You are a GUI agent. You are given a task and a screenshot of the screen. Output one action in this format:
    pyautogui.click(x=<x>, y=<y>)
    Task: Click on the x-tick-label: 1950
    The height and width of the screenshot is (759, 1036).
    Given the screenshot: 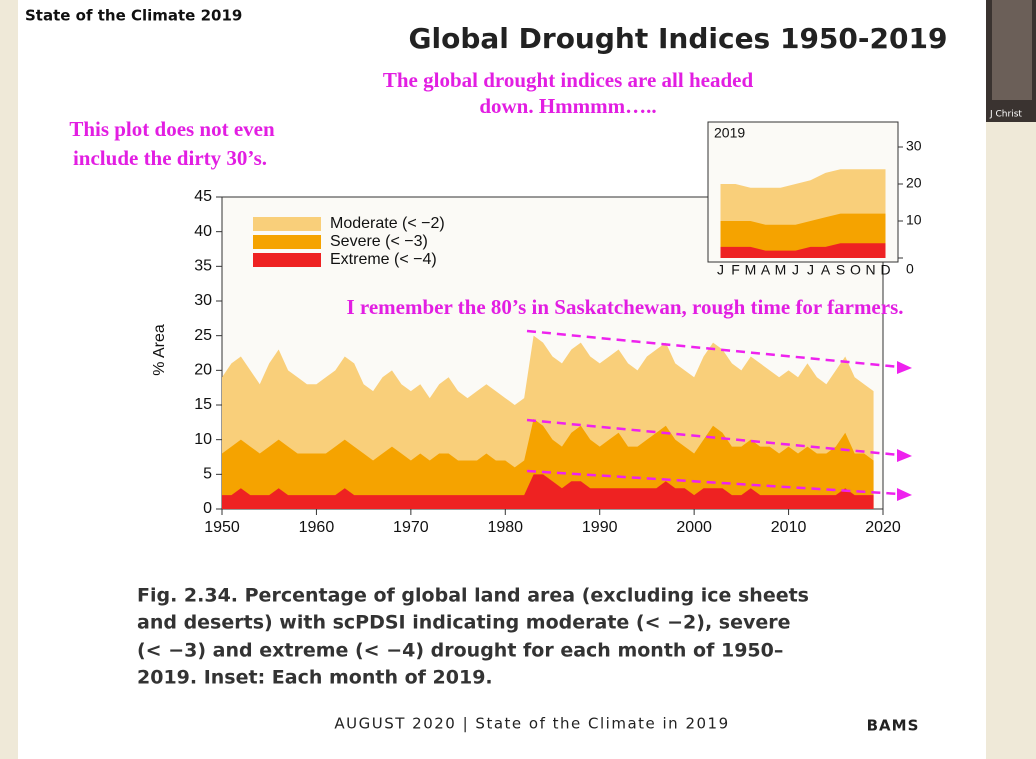 What is the action you would take?
    pyautogui.click(x=222, y=527)
    